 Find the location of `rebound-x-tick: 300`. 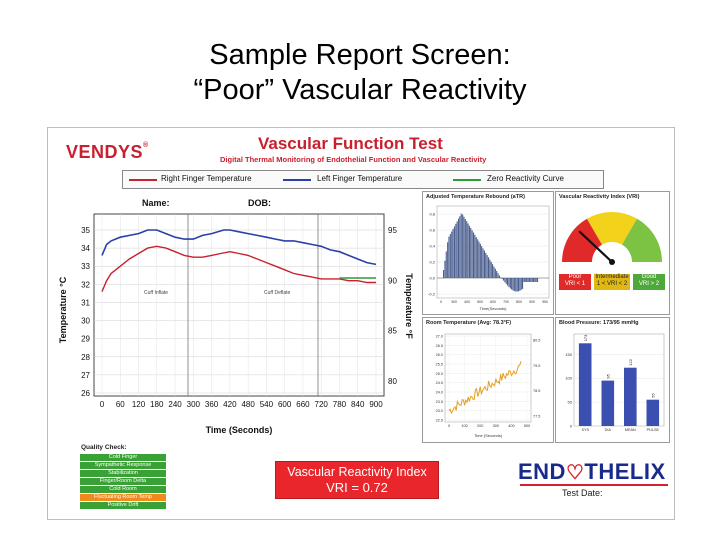

rebound-x-tick: 300 is located at coordinates (454, 302).